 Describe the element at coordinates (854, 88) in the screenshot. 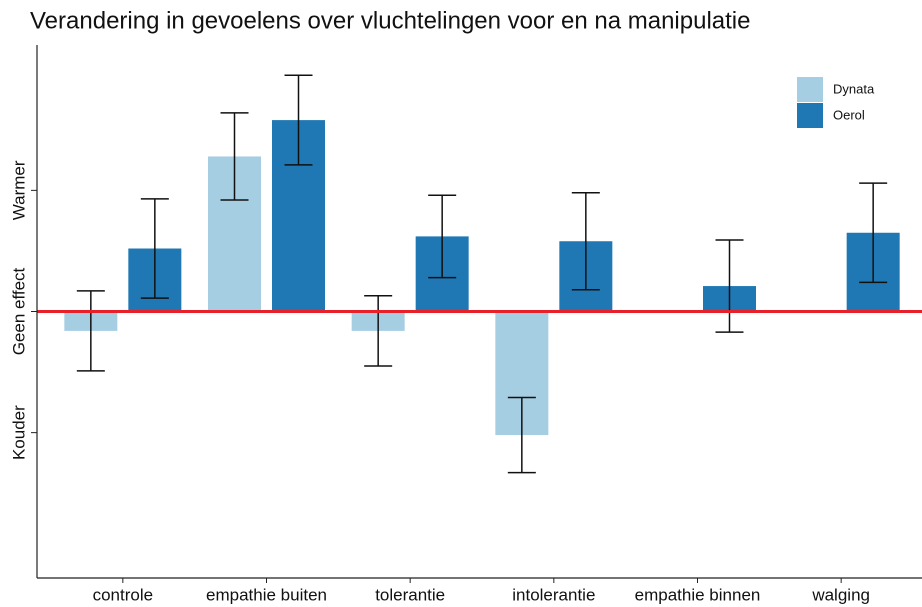

I see `legend-label: Dynata` at that location.